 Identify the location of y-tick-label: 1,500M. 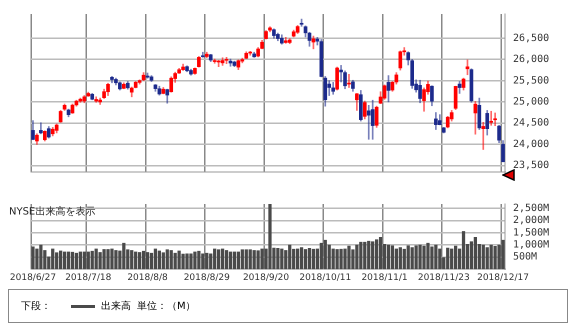
(531, 232).